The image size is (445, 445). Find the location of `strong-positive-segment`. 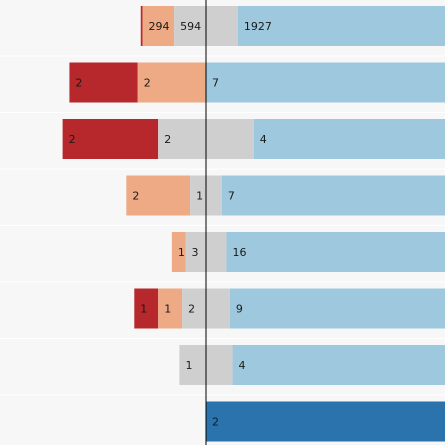

strong-positive-segment is located at coordinates (325, 421).